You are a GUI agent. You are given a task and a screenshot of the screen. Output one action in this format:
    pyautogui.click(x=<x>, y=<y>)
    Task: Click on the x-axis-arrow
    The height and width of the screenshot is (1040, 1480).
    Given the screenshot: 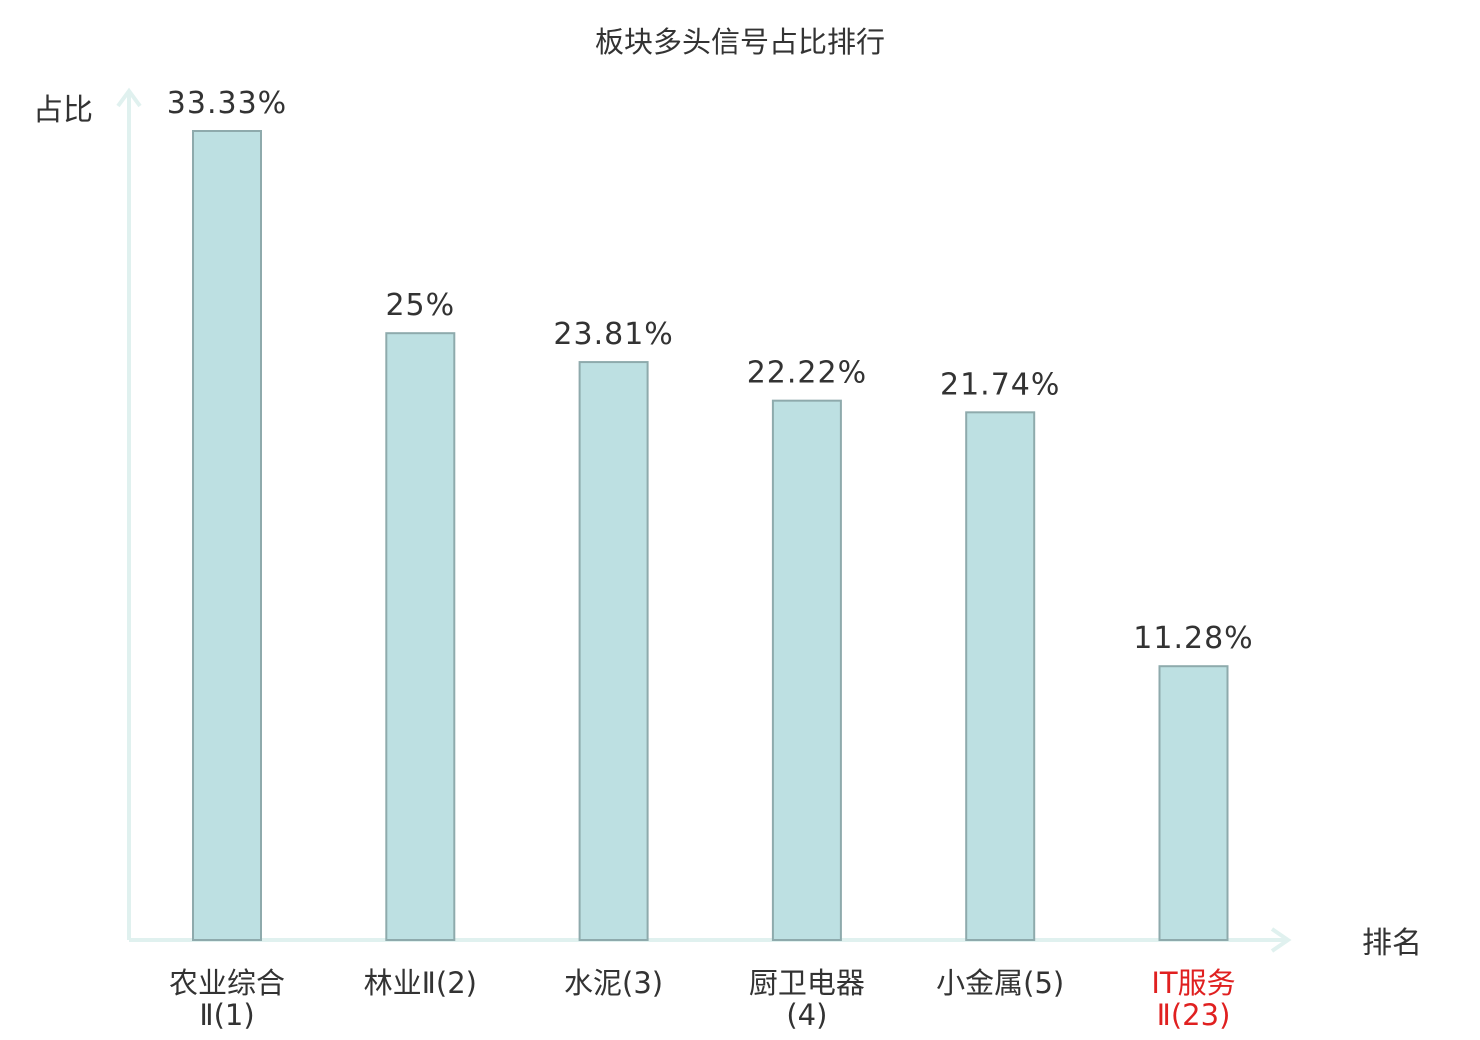 What is the action you would take?
    pyautogui.click(x=1281, y=940)
    